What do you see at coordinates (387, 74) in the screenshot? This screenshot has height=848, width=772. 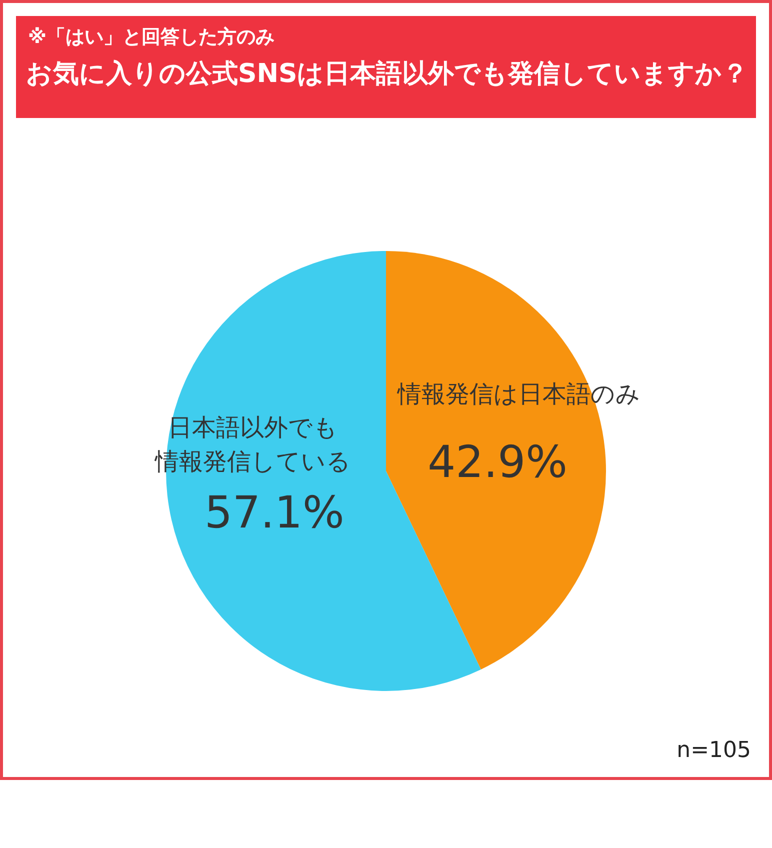 I see `chart-title: お気に入りの公式SNSは日本語以外でも発信していますか？` at bounding box center [387, 74].